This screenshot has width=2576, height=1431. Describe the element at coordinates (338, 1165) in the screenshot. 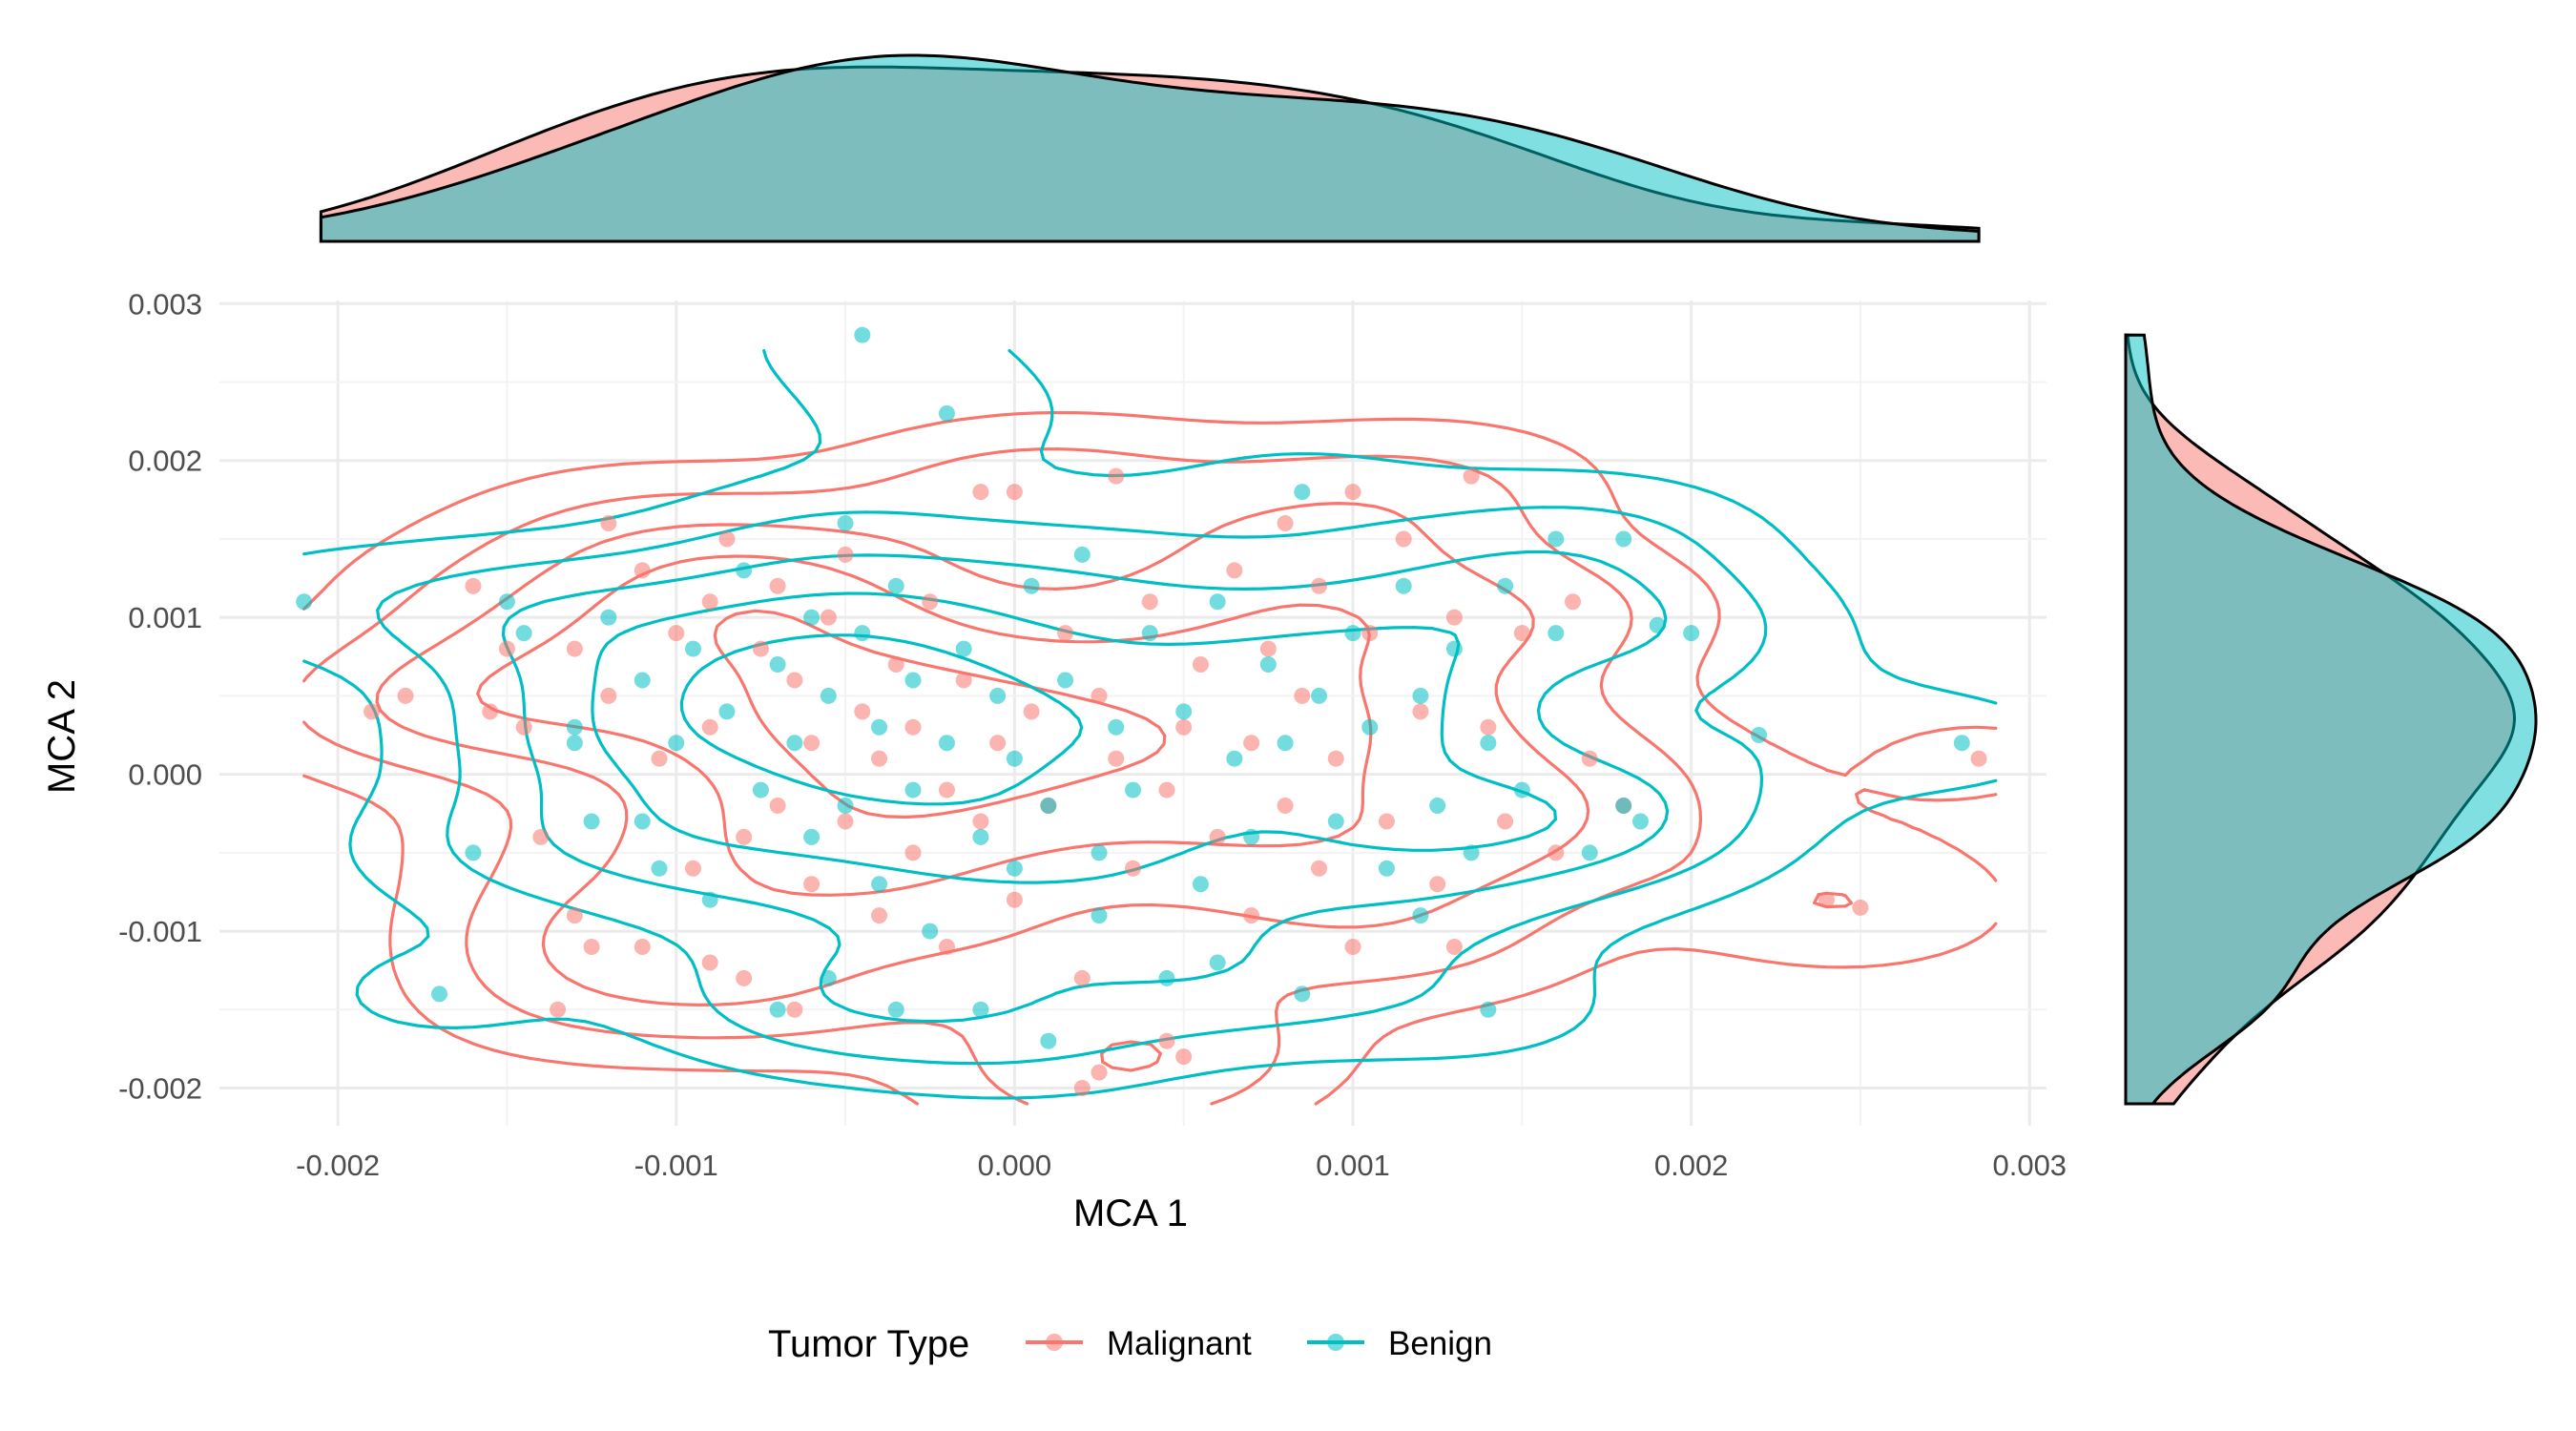

I see `x-tick-label: -0.002` at that location.